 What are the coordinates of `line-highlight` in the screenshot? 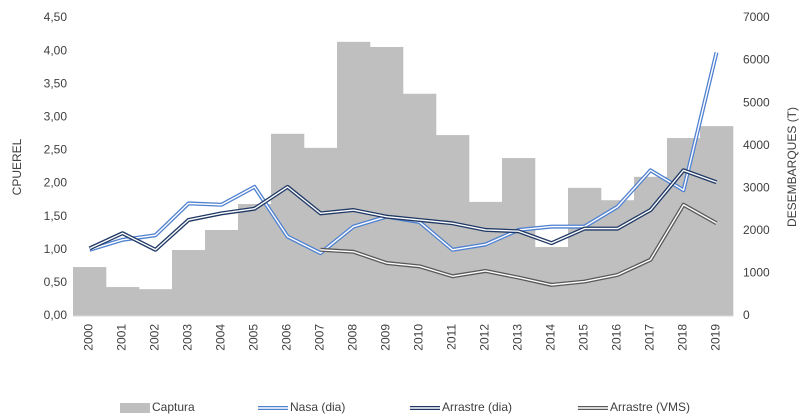 It's located at (518, 245).